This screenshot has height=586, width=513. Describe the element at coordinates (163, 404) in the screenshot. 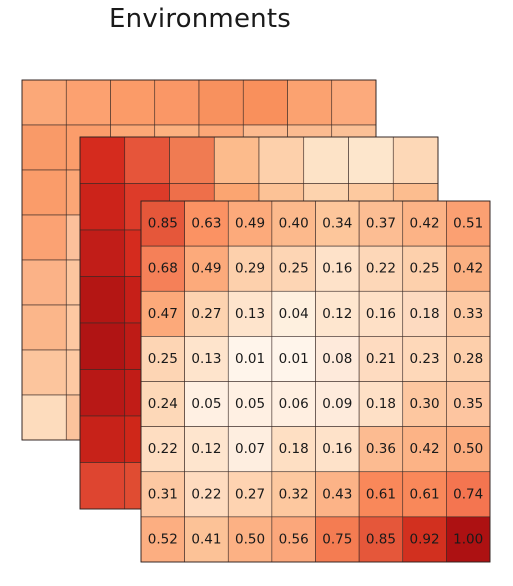

I see `cell-value-label: 0.24` at that location.